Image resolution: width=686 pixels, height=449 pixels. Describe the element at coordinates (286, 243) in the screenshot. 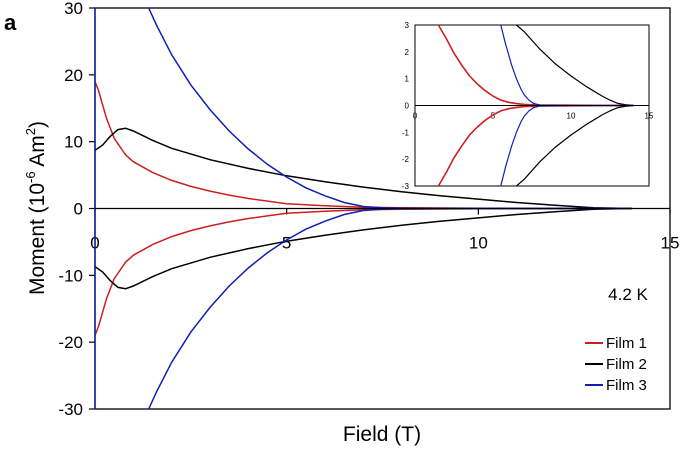

I see `x-tick-label: 5` at that location.